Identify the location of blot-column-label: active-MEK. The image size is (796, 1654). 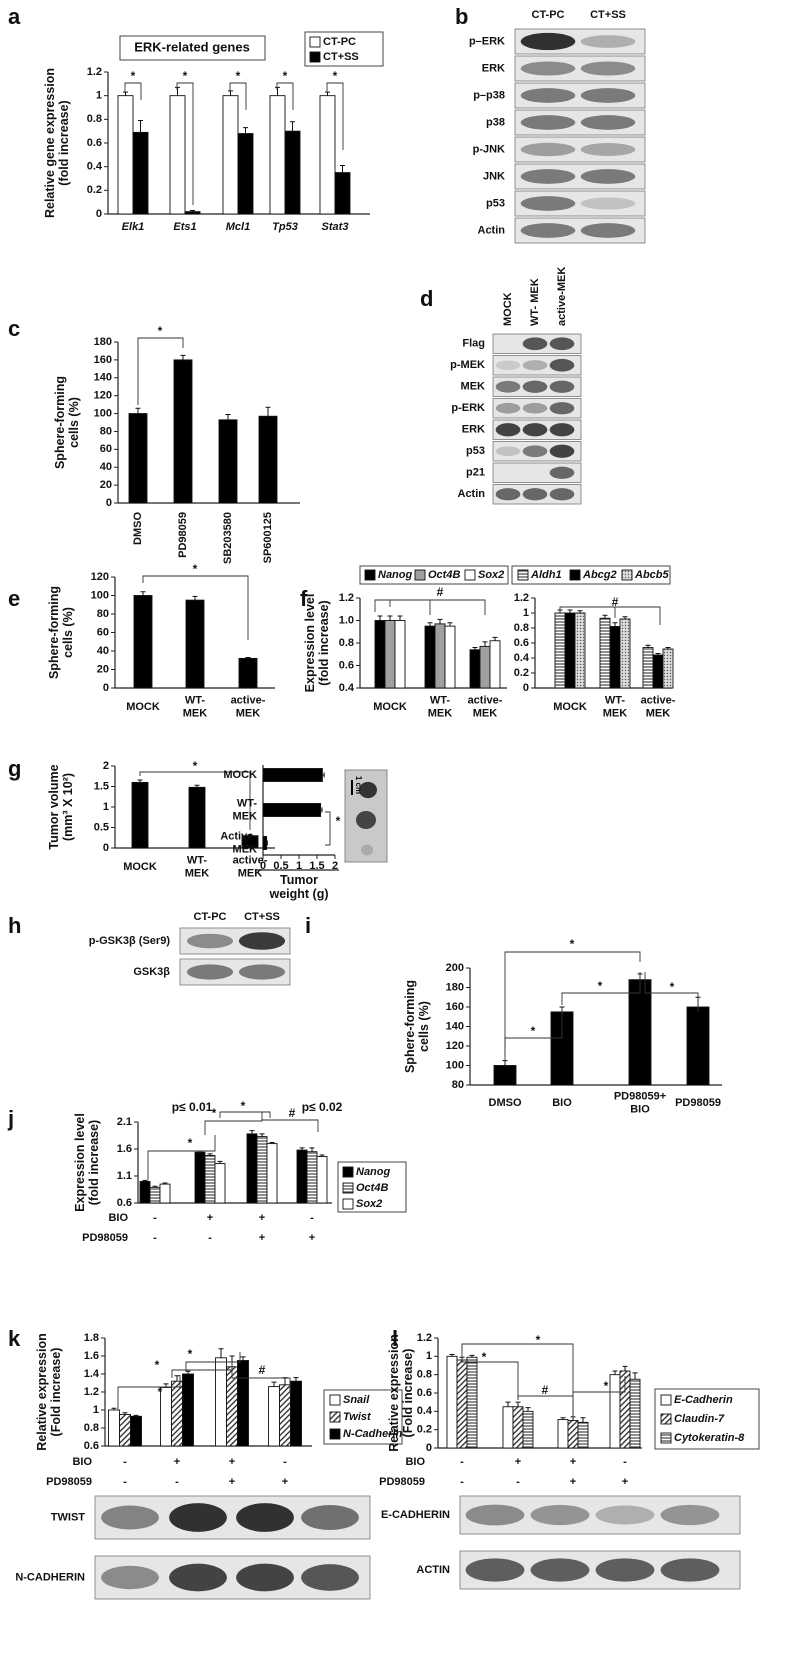
(562, 296).